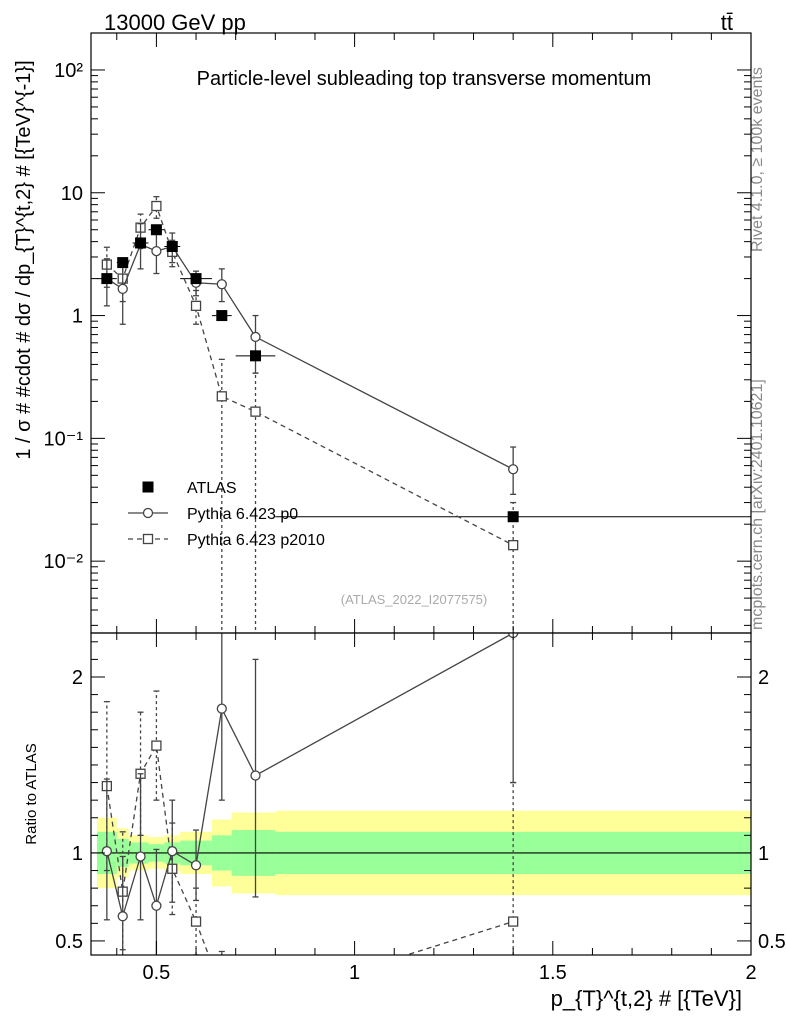 This screenshot has width=786, height=1024. Describe the element at coordinates (31, 793) in the screenshot. I see `ratio-y-axis-label: Ratio to ATLAS` at that location.